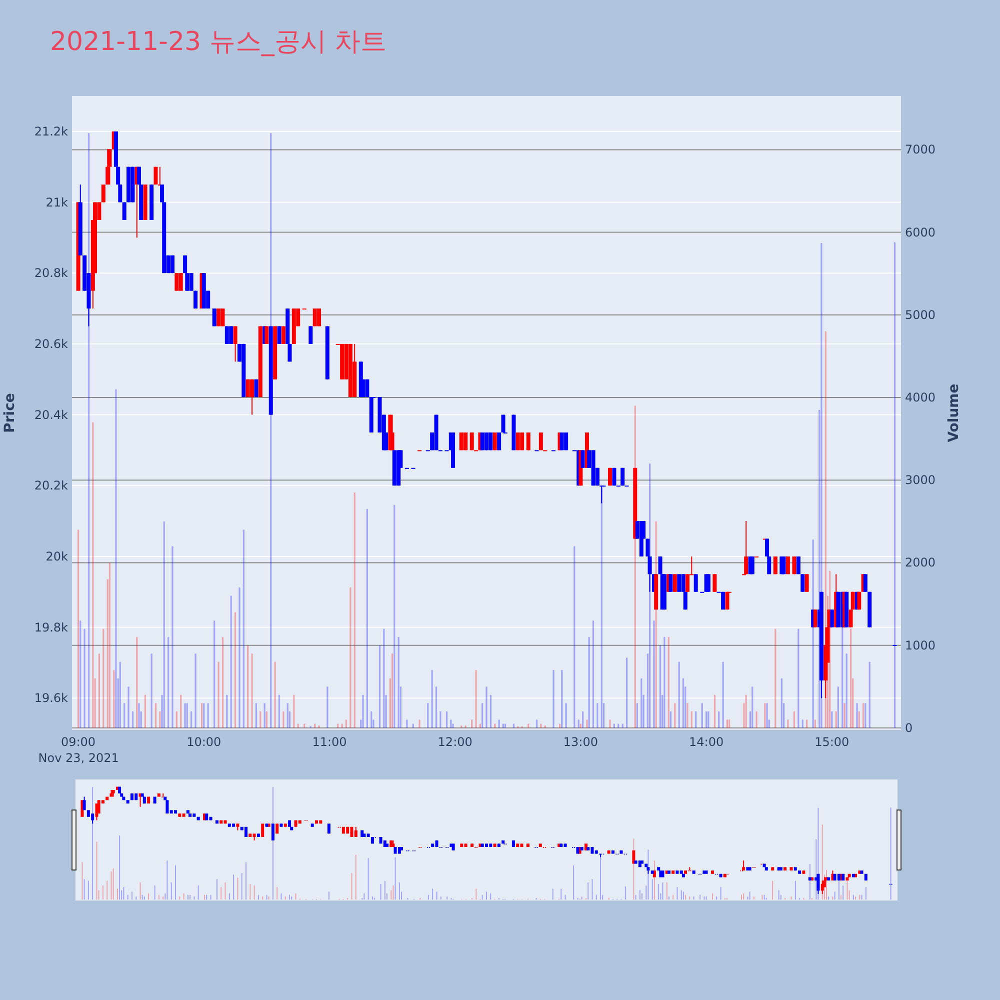  I want to click on y-tick-label: 20.2k, so click(51, 485).